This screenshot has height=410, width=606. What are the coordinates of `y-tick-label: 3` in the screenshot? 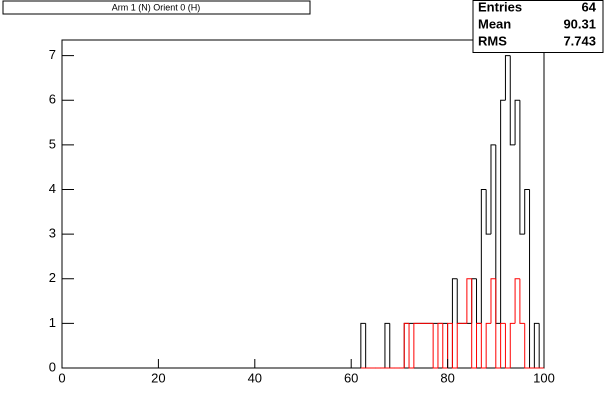 It's located at (52, 233).